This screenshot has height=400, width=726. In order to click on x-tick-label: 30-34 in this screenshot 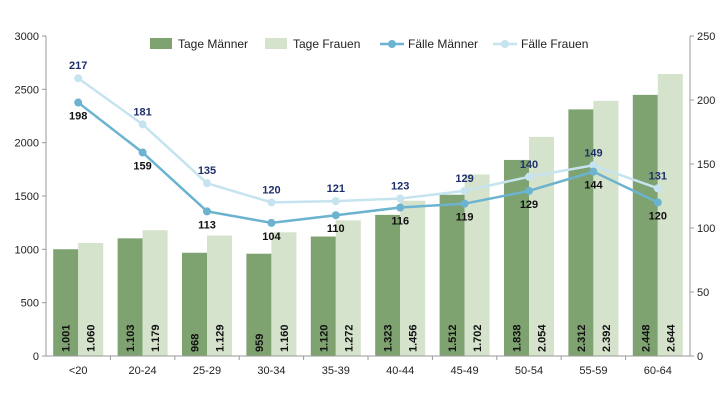, I will do `click(271, 371)`.